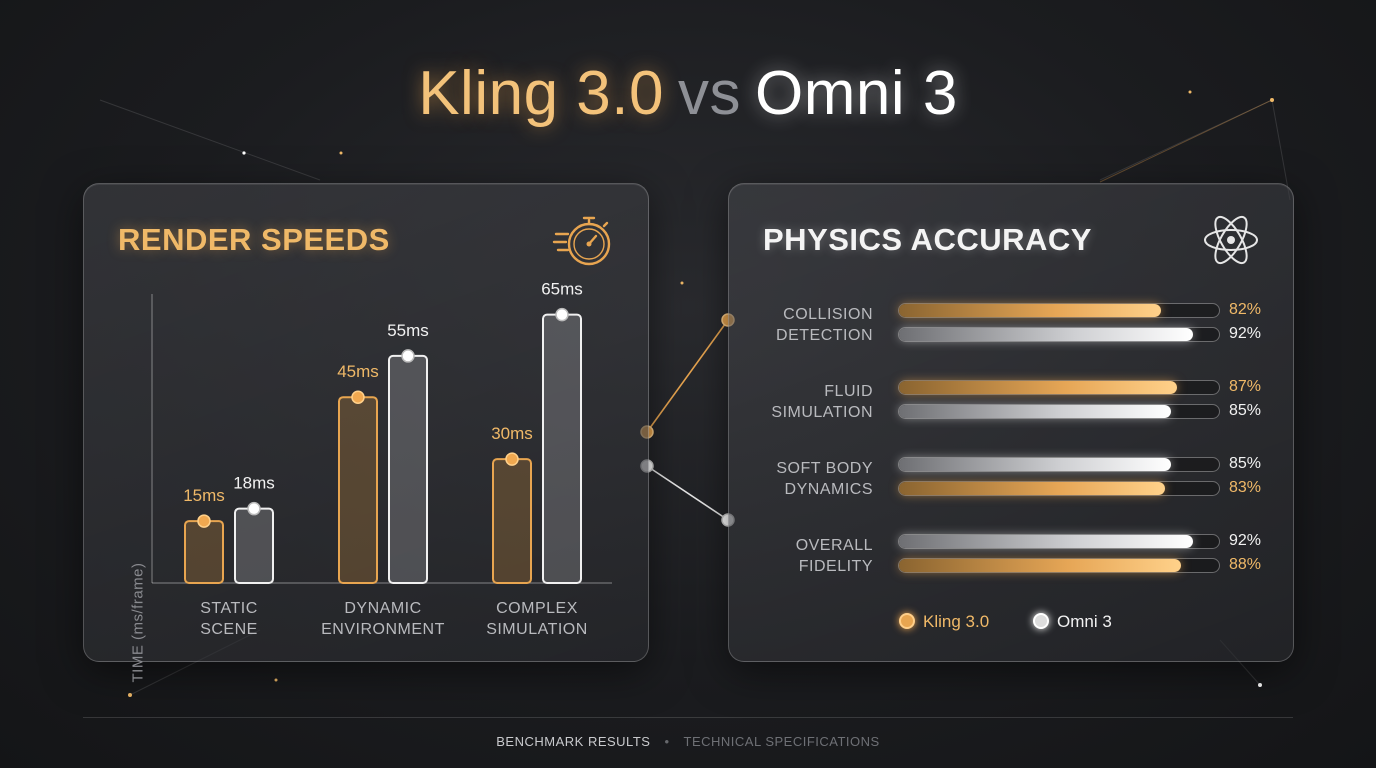 Image resolution: width=1376 pixels, height=768 pixels. Describe the element at coordinates (562, 289) in the screenshot. I see `omni-bar-label-2: 65ms` at that location.